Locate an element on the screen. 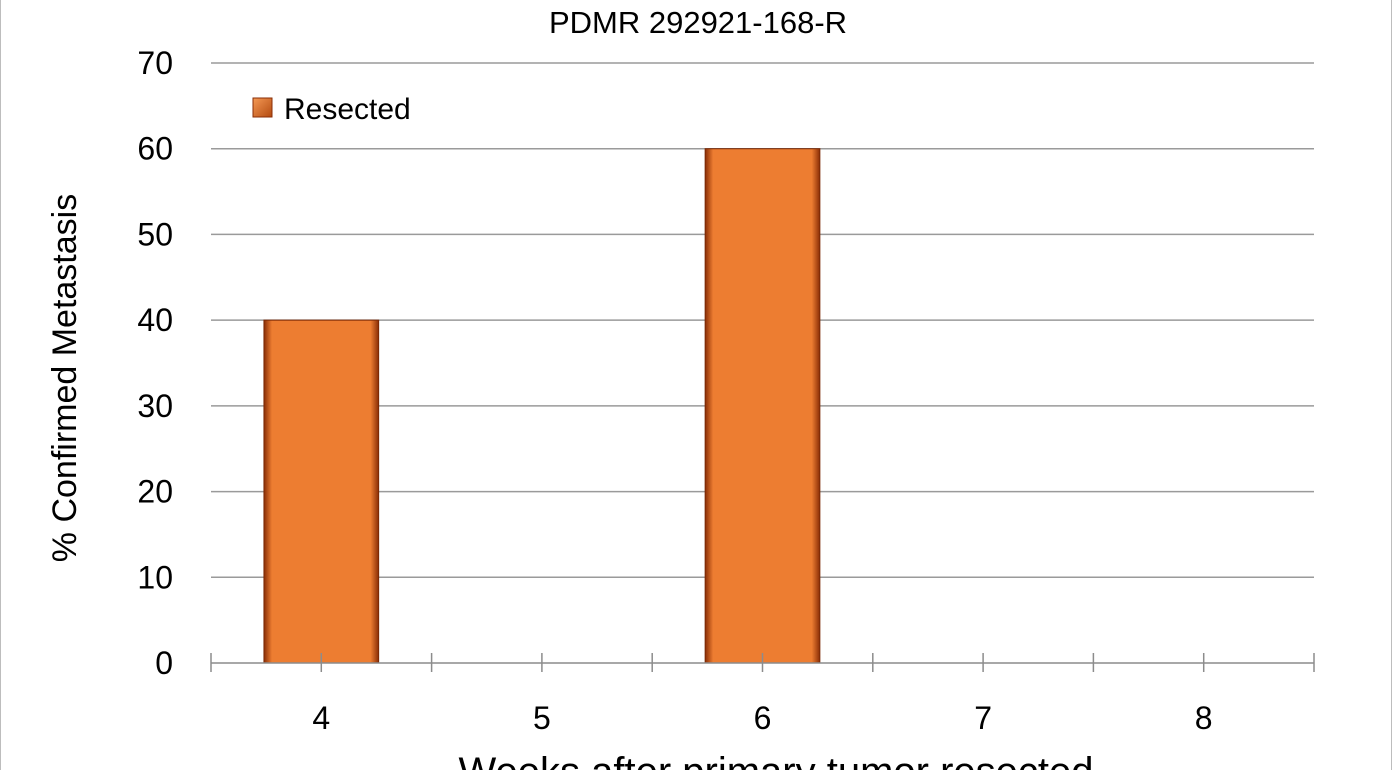 The width and height of the screenshot is (1394, 770). legend: Resected is located at coordinates (331, 109).